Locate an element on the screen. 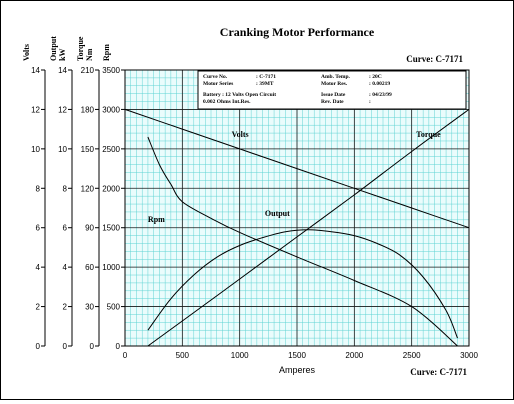 The width and height of the screenshot is (514, 404). x-tick-labels: 0 500 1000 1500 2000 2500 3000 is located at coordinates (301, 355).